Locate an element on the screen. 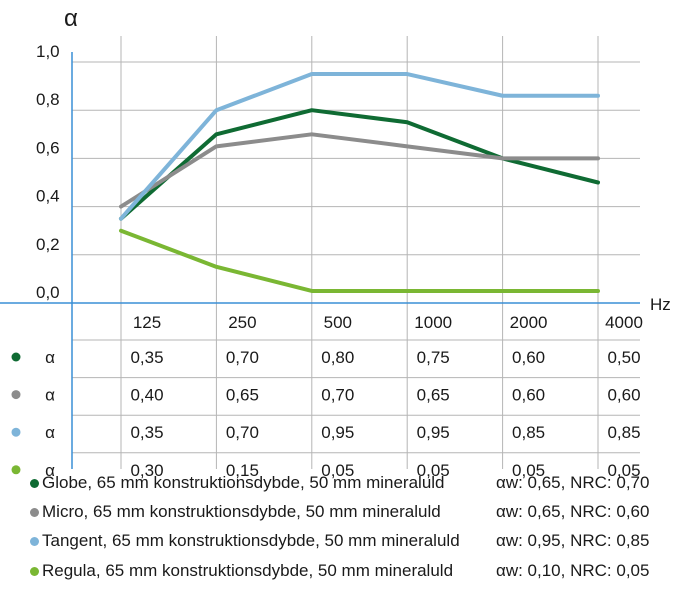  table-cell: 0,50 is located at coordinates (623, 357).